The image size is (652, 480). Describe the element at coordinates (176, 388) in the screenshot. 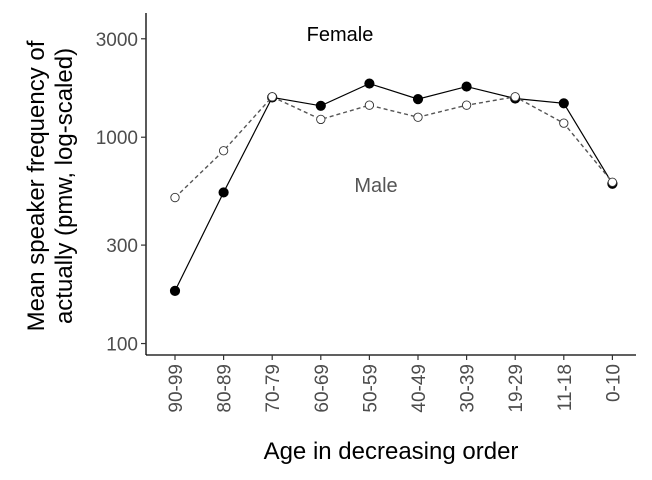

I see `x-tick-label: 90-99` at that location.